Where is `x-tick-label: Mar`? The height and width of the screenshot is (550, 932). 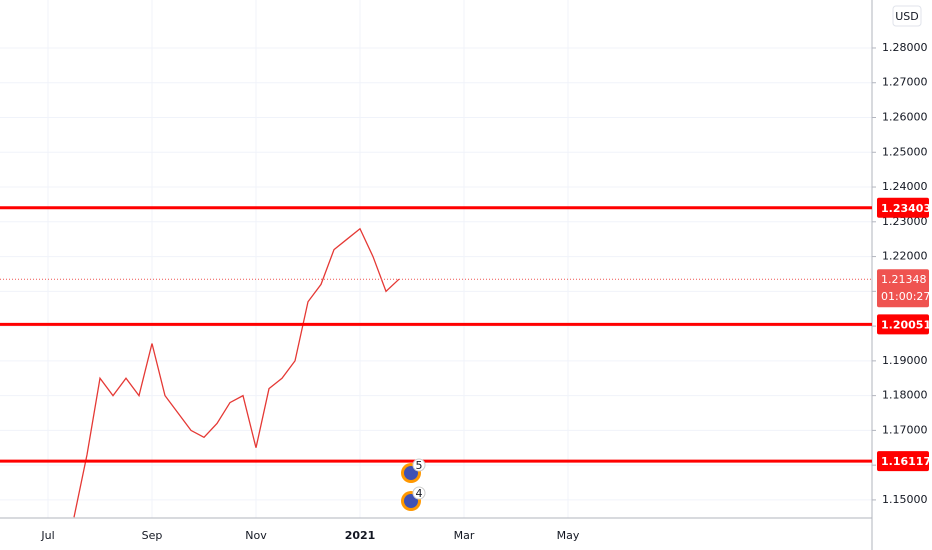
x-tick-label: Mar is located at coordinates (464, 535).